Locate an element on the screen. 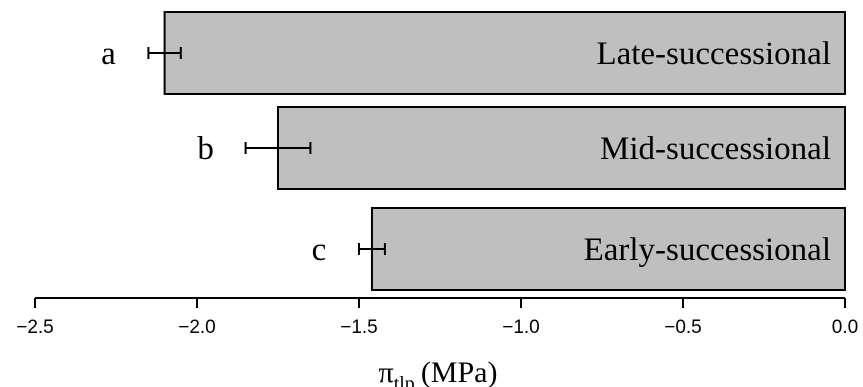 This screenshot has height=387, width=863. bar-label-3: Early-successional is located at coordinates (707, 250).